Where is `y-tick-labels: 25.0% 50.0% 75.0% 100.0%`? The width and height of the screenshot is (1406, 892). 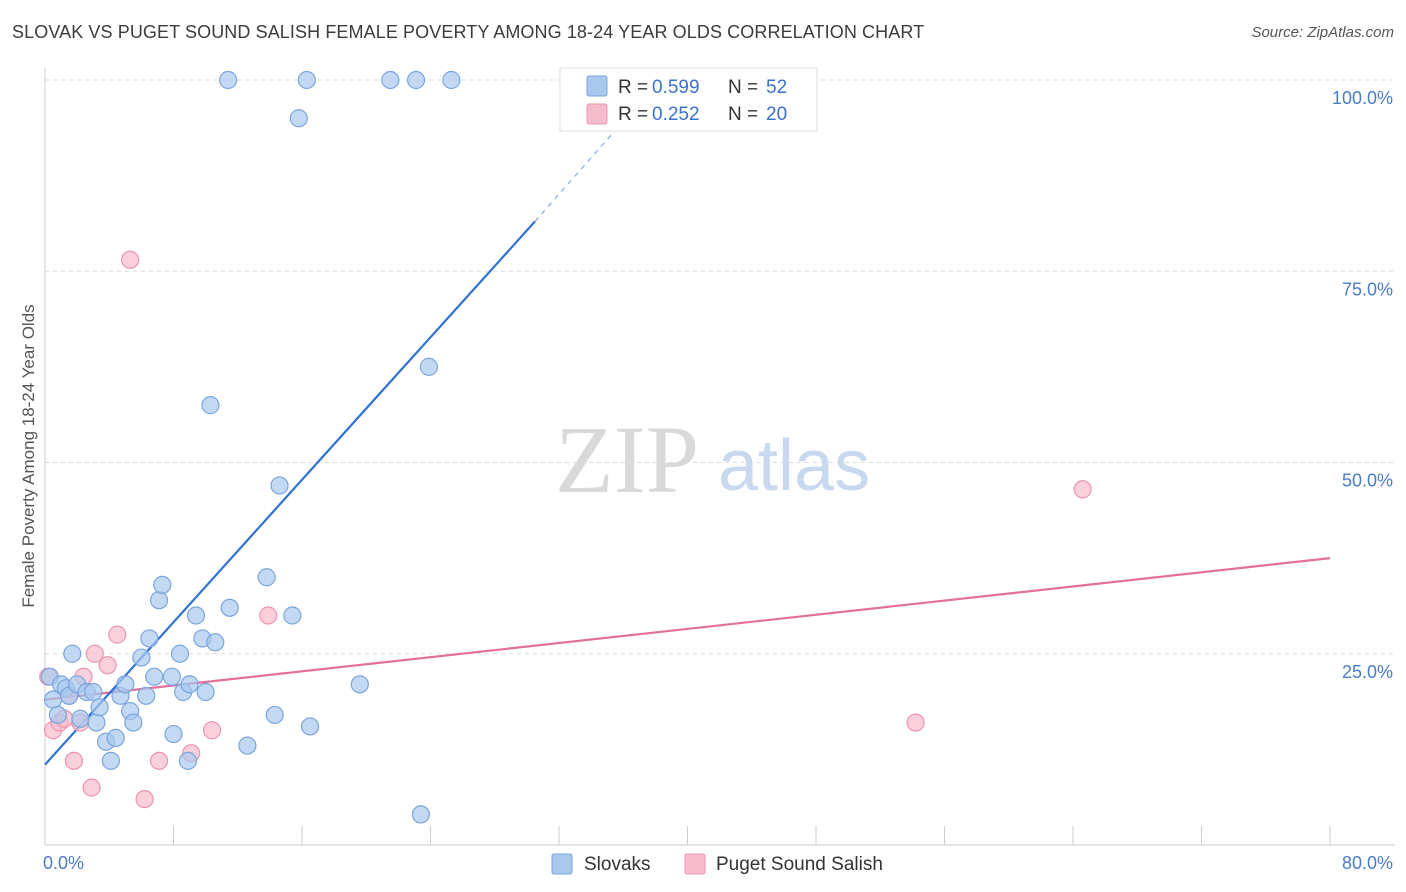 y-tick-labels: 25.0% 50.0% 75.0% 100.0% is located at coordinates (1362, 385).